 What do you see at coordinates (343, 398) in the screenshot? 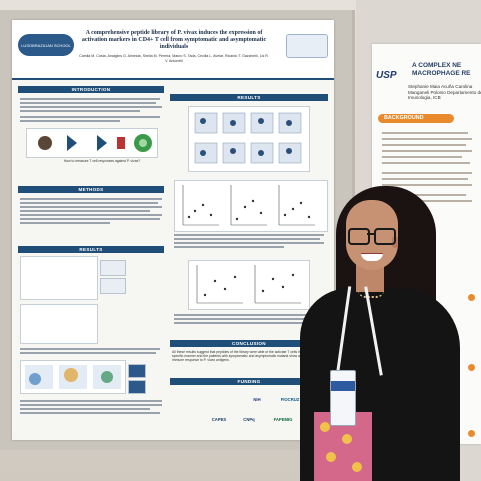
I see `name-badge` at bounding box center [343, 398].